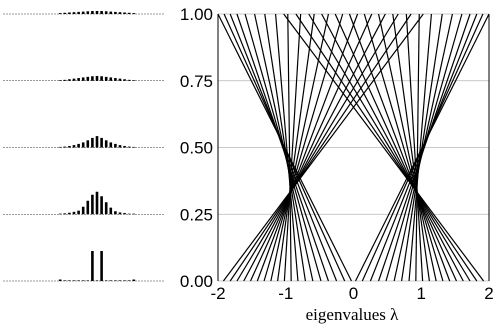  I want to click on x-tick-label: 1, so click(421, 293).